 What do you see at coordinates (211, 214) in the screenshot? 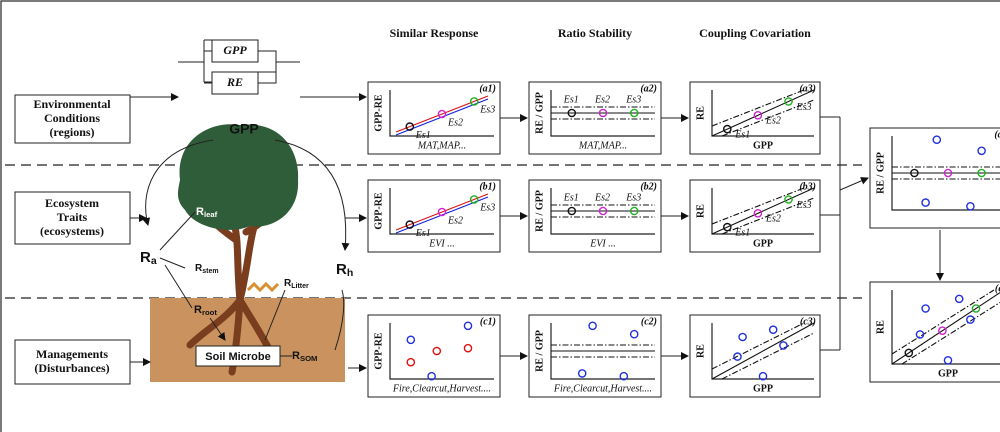
I see `flux-subscript: leaf` at bounding box center [211, 214].